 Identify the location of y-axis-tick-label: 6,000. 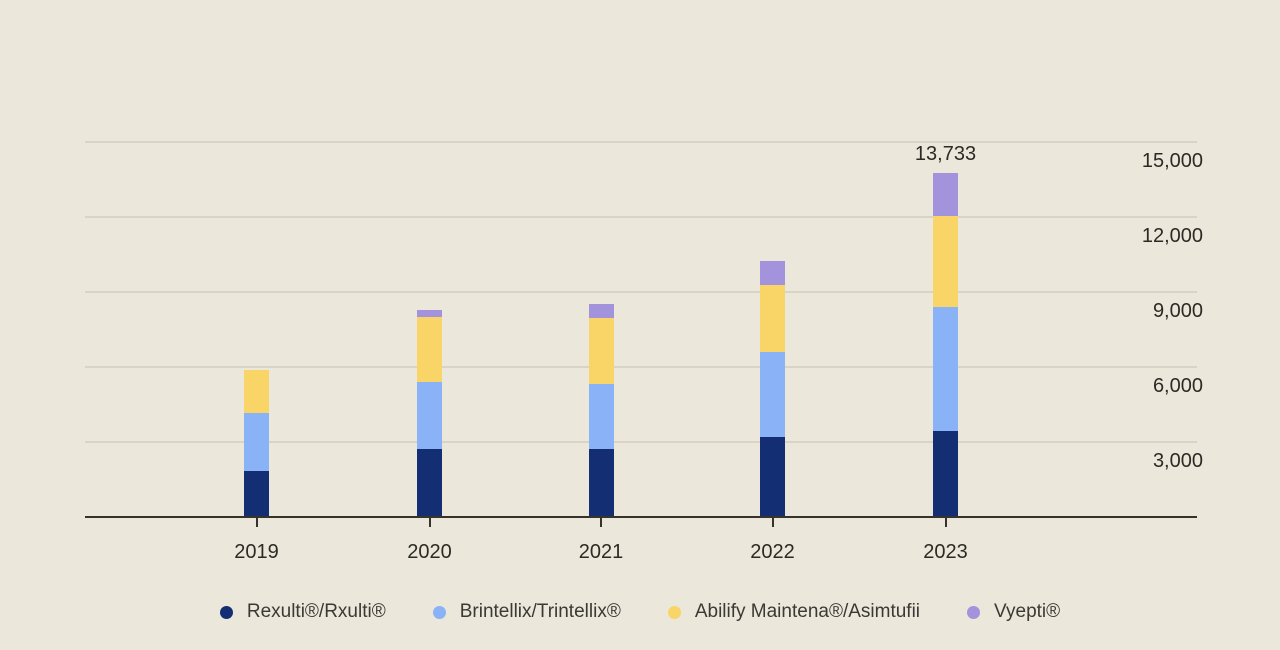
(1177, 386).